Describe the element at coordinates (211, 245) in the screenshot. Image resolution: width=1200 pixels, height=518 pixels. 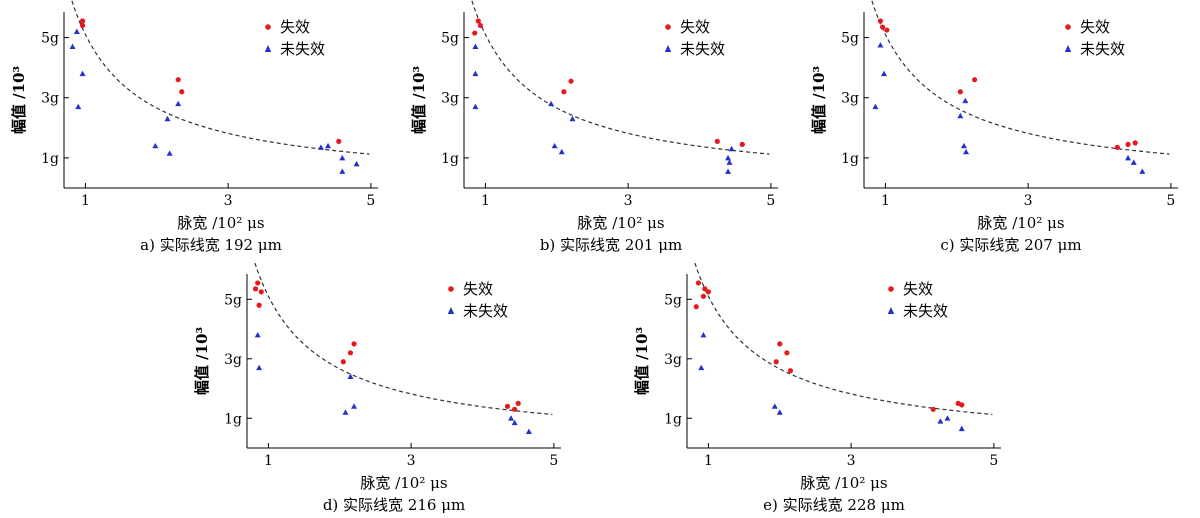
I see `chart-caption: a) 实际线宽 192 μm` at that location.